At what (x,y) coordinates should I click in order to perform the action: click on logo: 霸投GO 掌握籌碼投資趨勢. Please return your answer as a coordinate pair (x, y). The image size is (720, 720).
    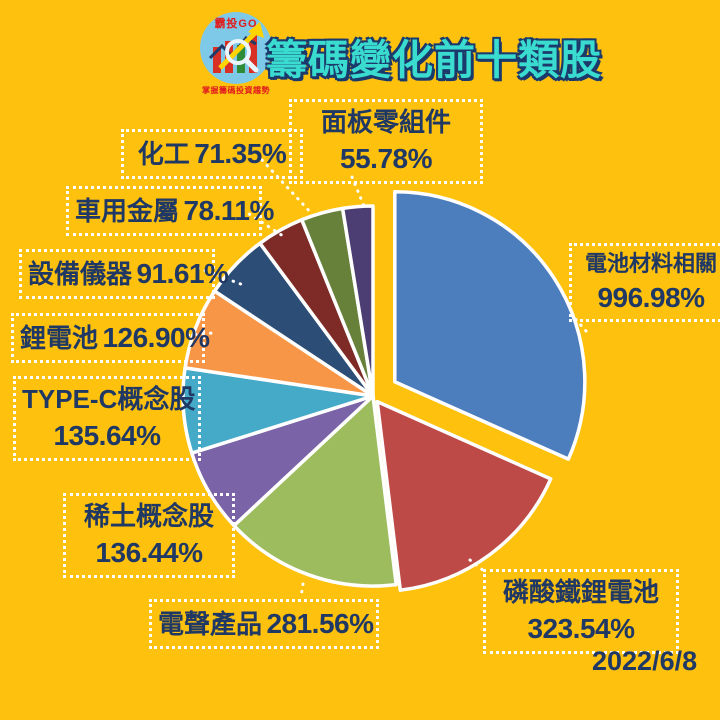
    Looking at the image, I should click on (236, 54).